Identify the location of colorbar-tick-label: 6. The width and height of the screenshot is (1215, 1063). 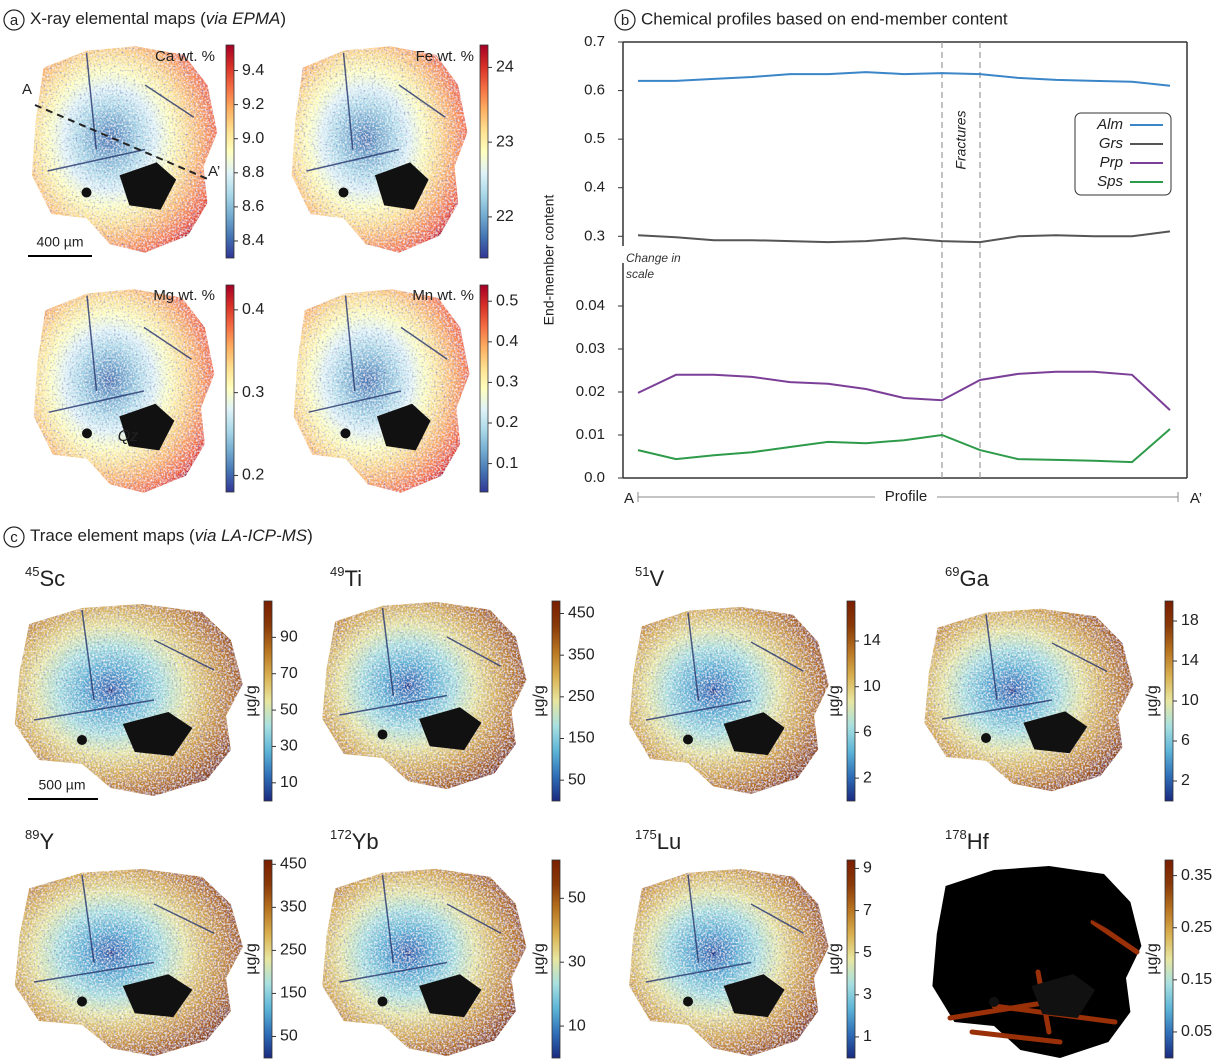
(867, 732).